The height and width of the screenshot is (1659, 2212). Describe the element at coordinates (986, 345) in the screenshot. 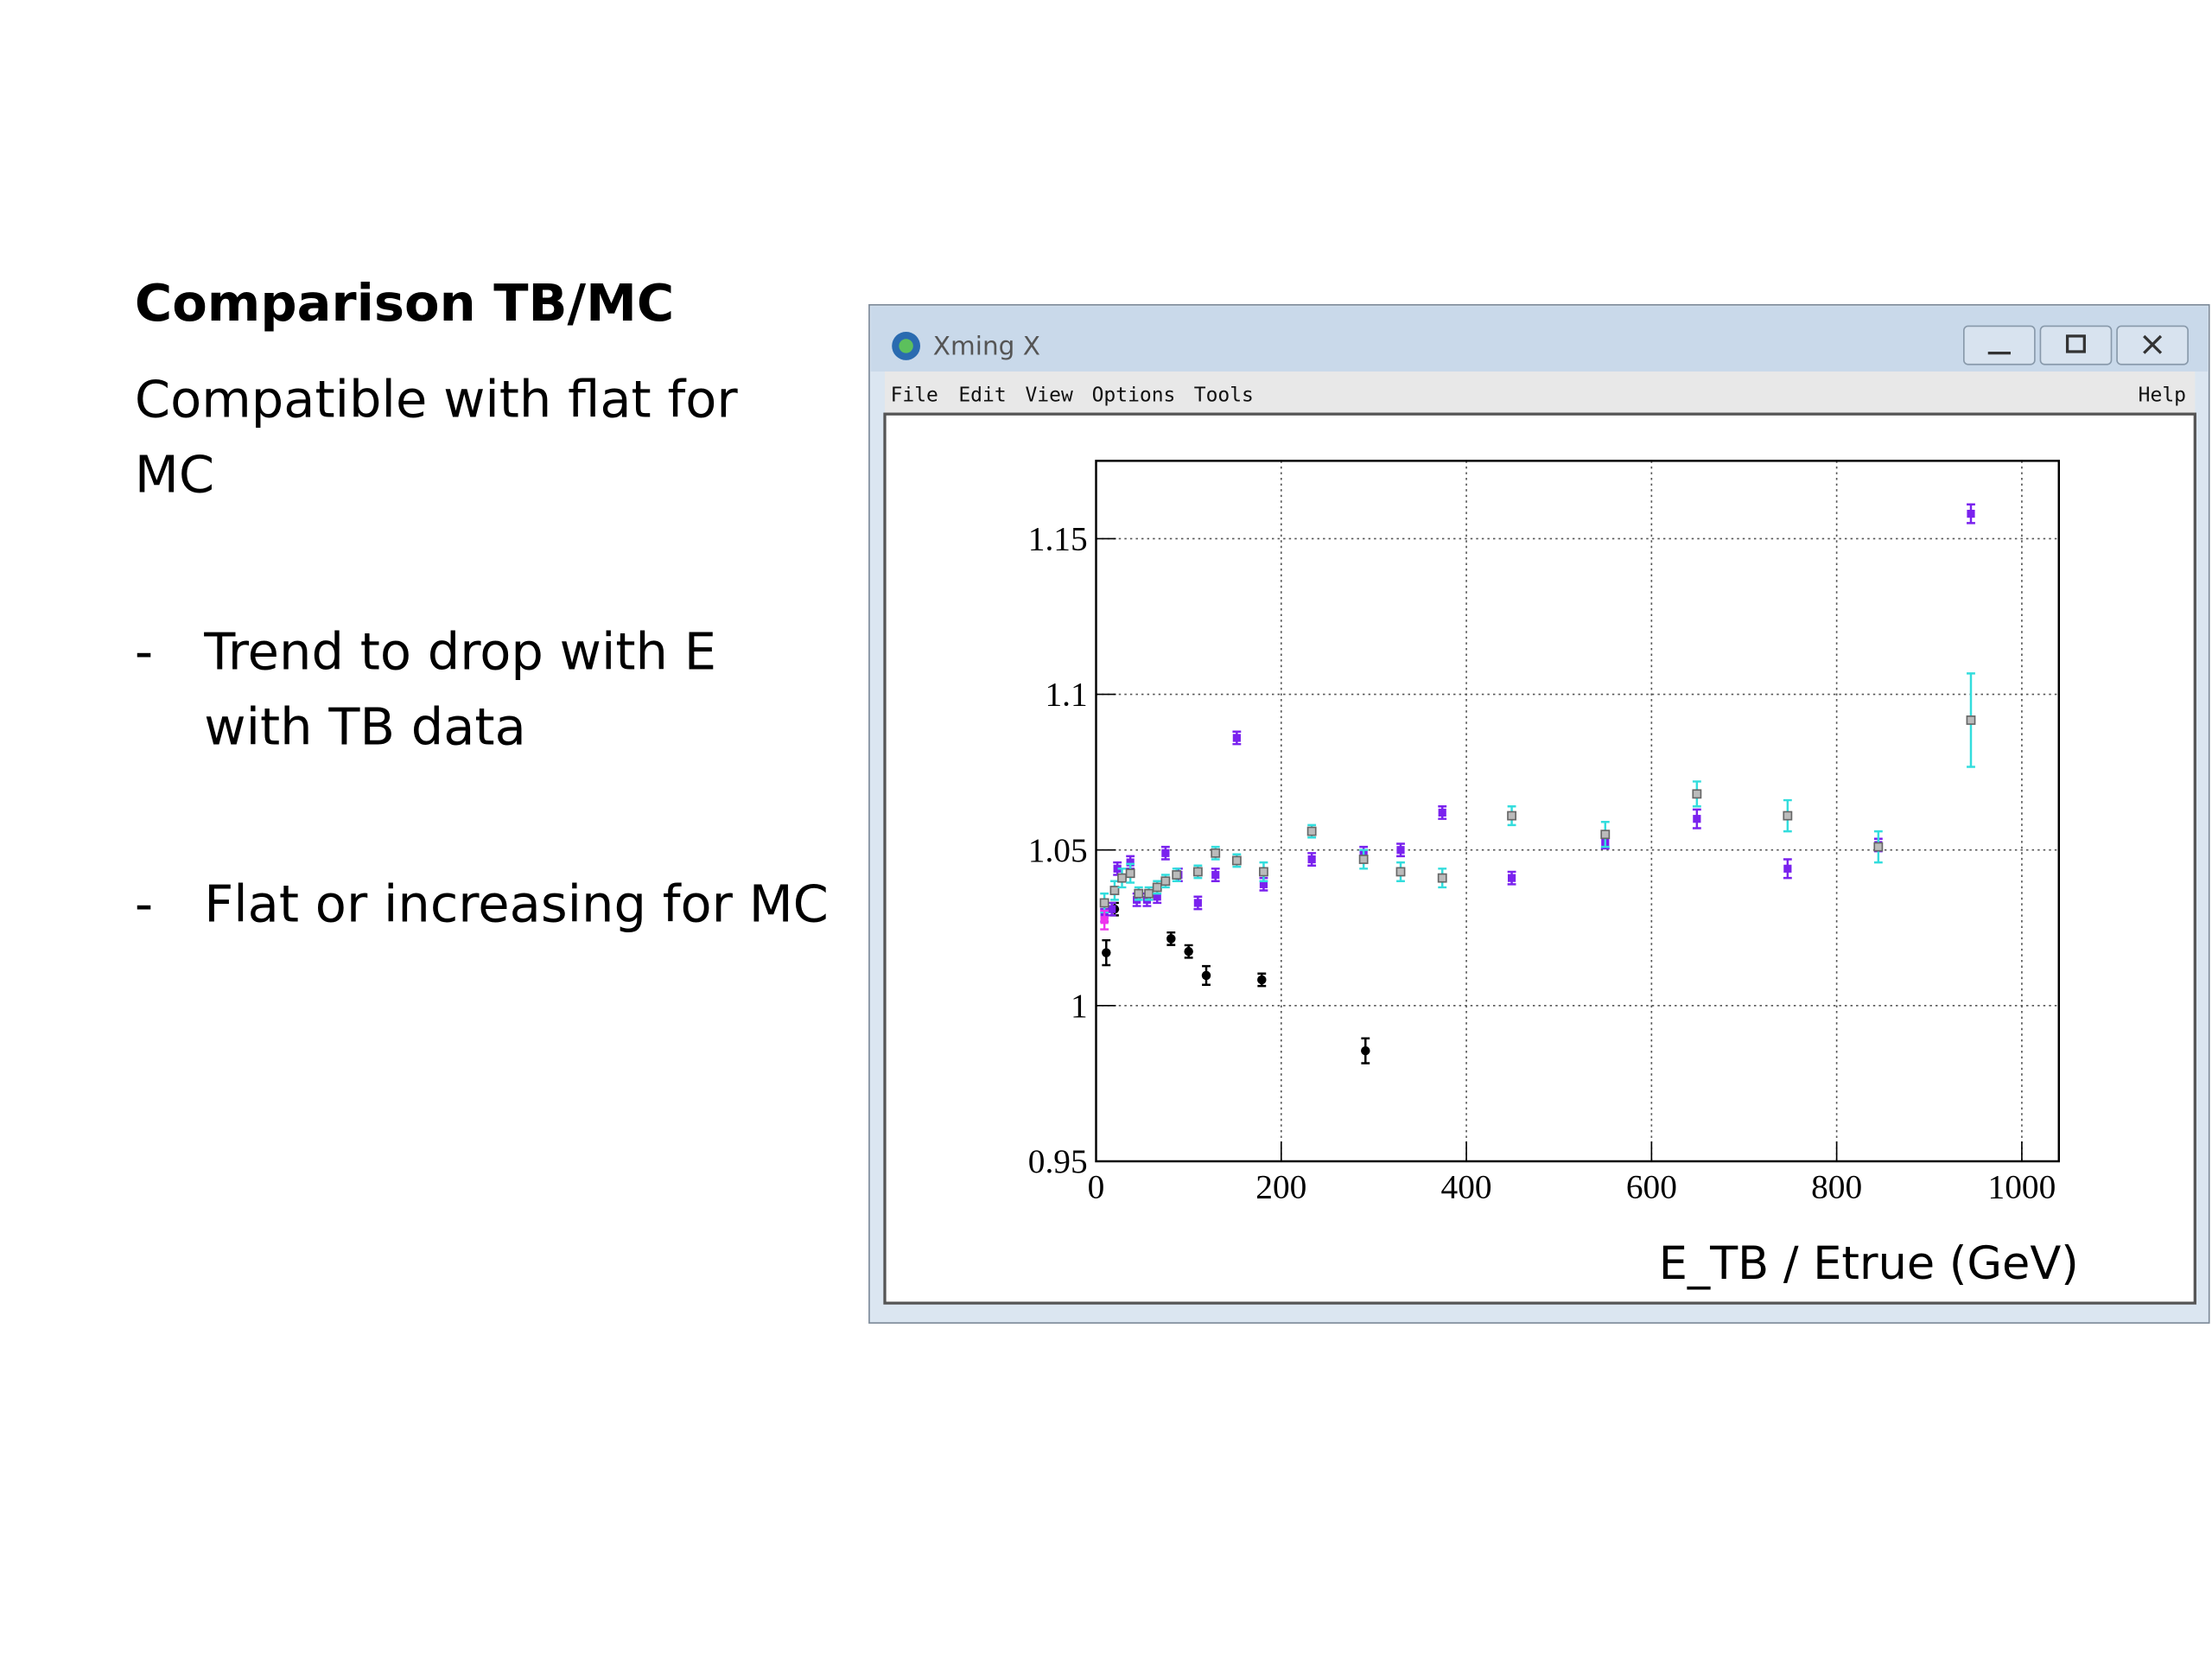

I see `window-title: Xming X` at that location.